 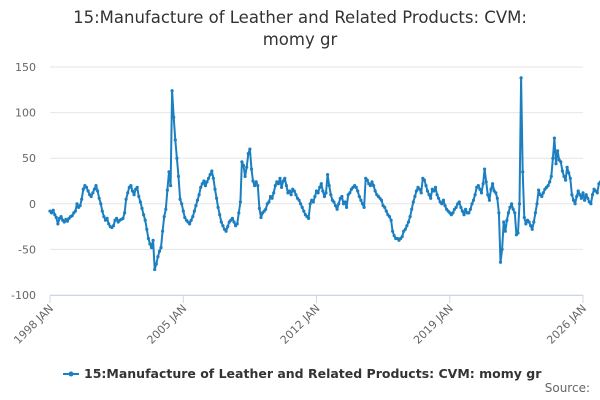 I want to click on credits-source: Source:, so click(x=567, y=388).